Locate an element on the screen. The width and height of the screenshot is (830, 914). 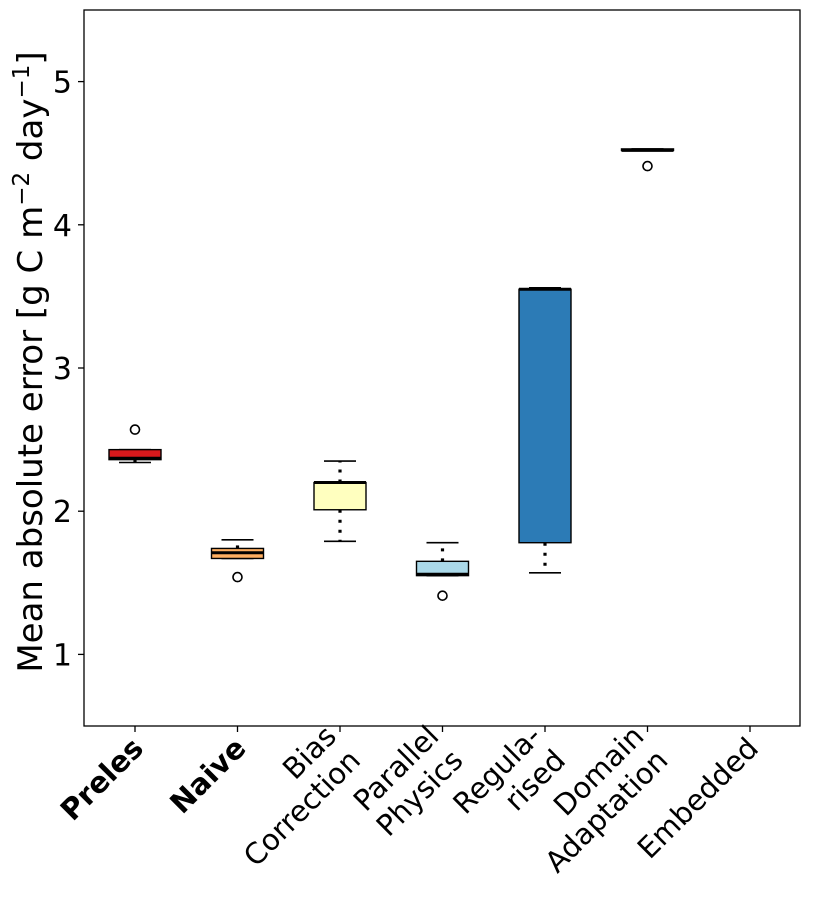
x-category-label-line: Naive is located at coordinates (207, 775).